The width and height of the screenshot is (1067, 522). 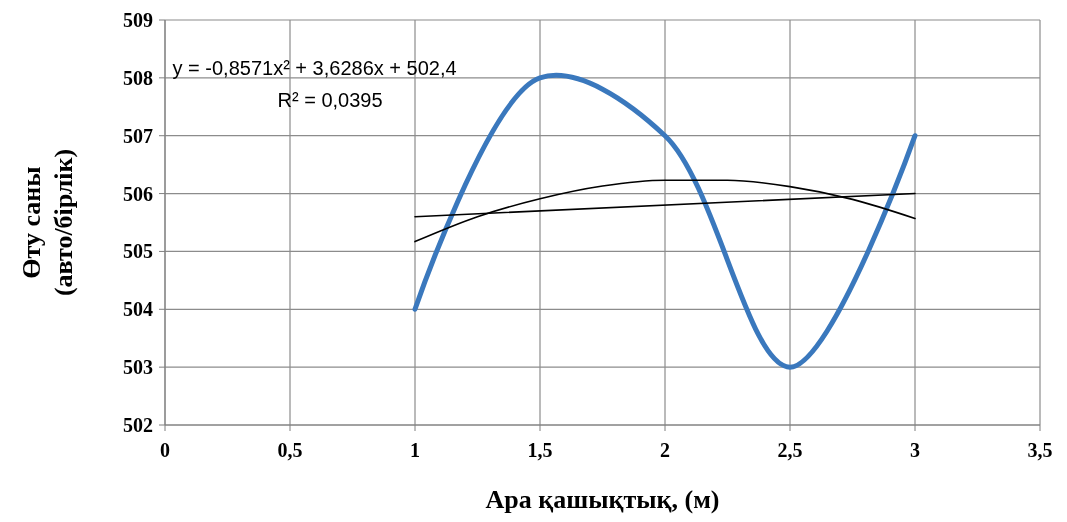 I want to click on annotation: R² = 0,0395, so click(x=330, y=99).